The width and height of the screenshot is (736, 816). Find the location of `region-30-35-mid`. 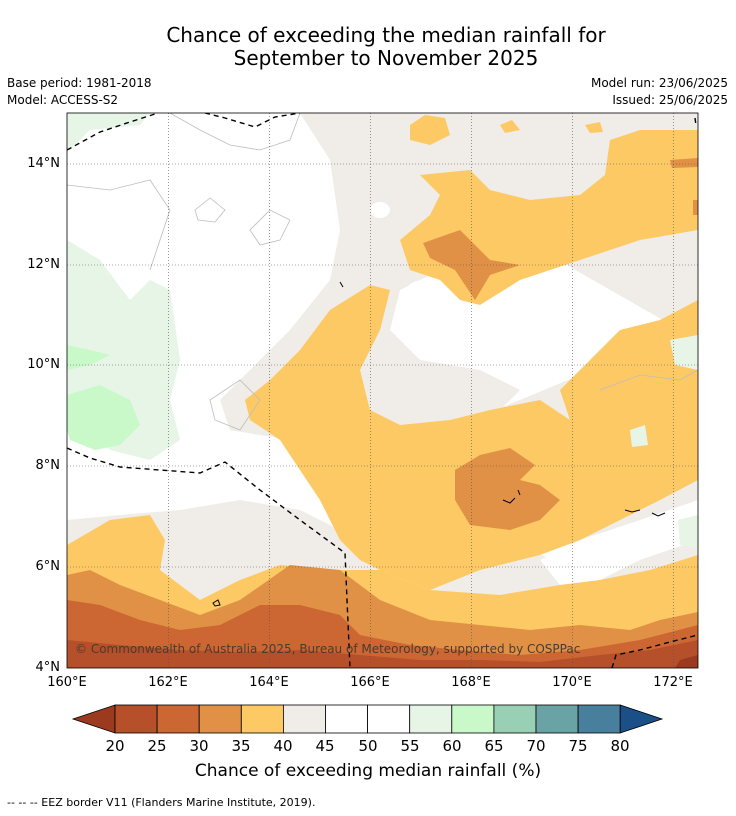

region-30-35-mid is located at coordinates (507, 489).